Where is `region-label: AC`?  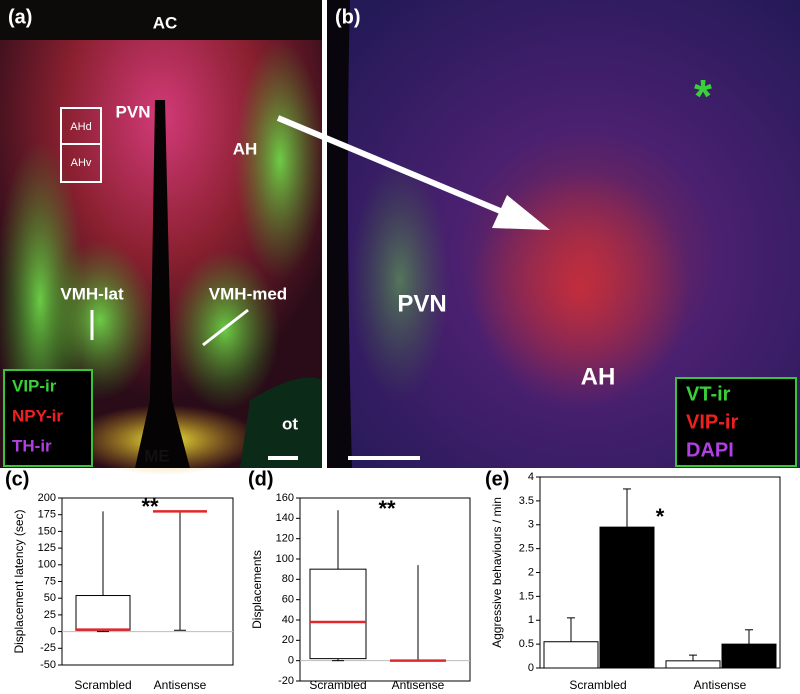
region-label: AC is located at coordinates (165, 22).